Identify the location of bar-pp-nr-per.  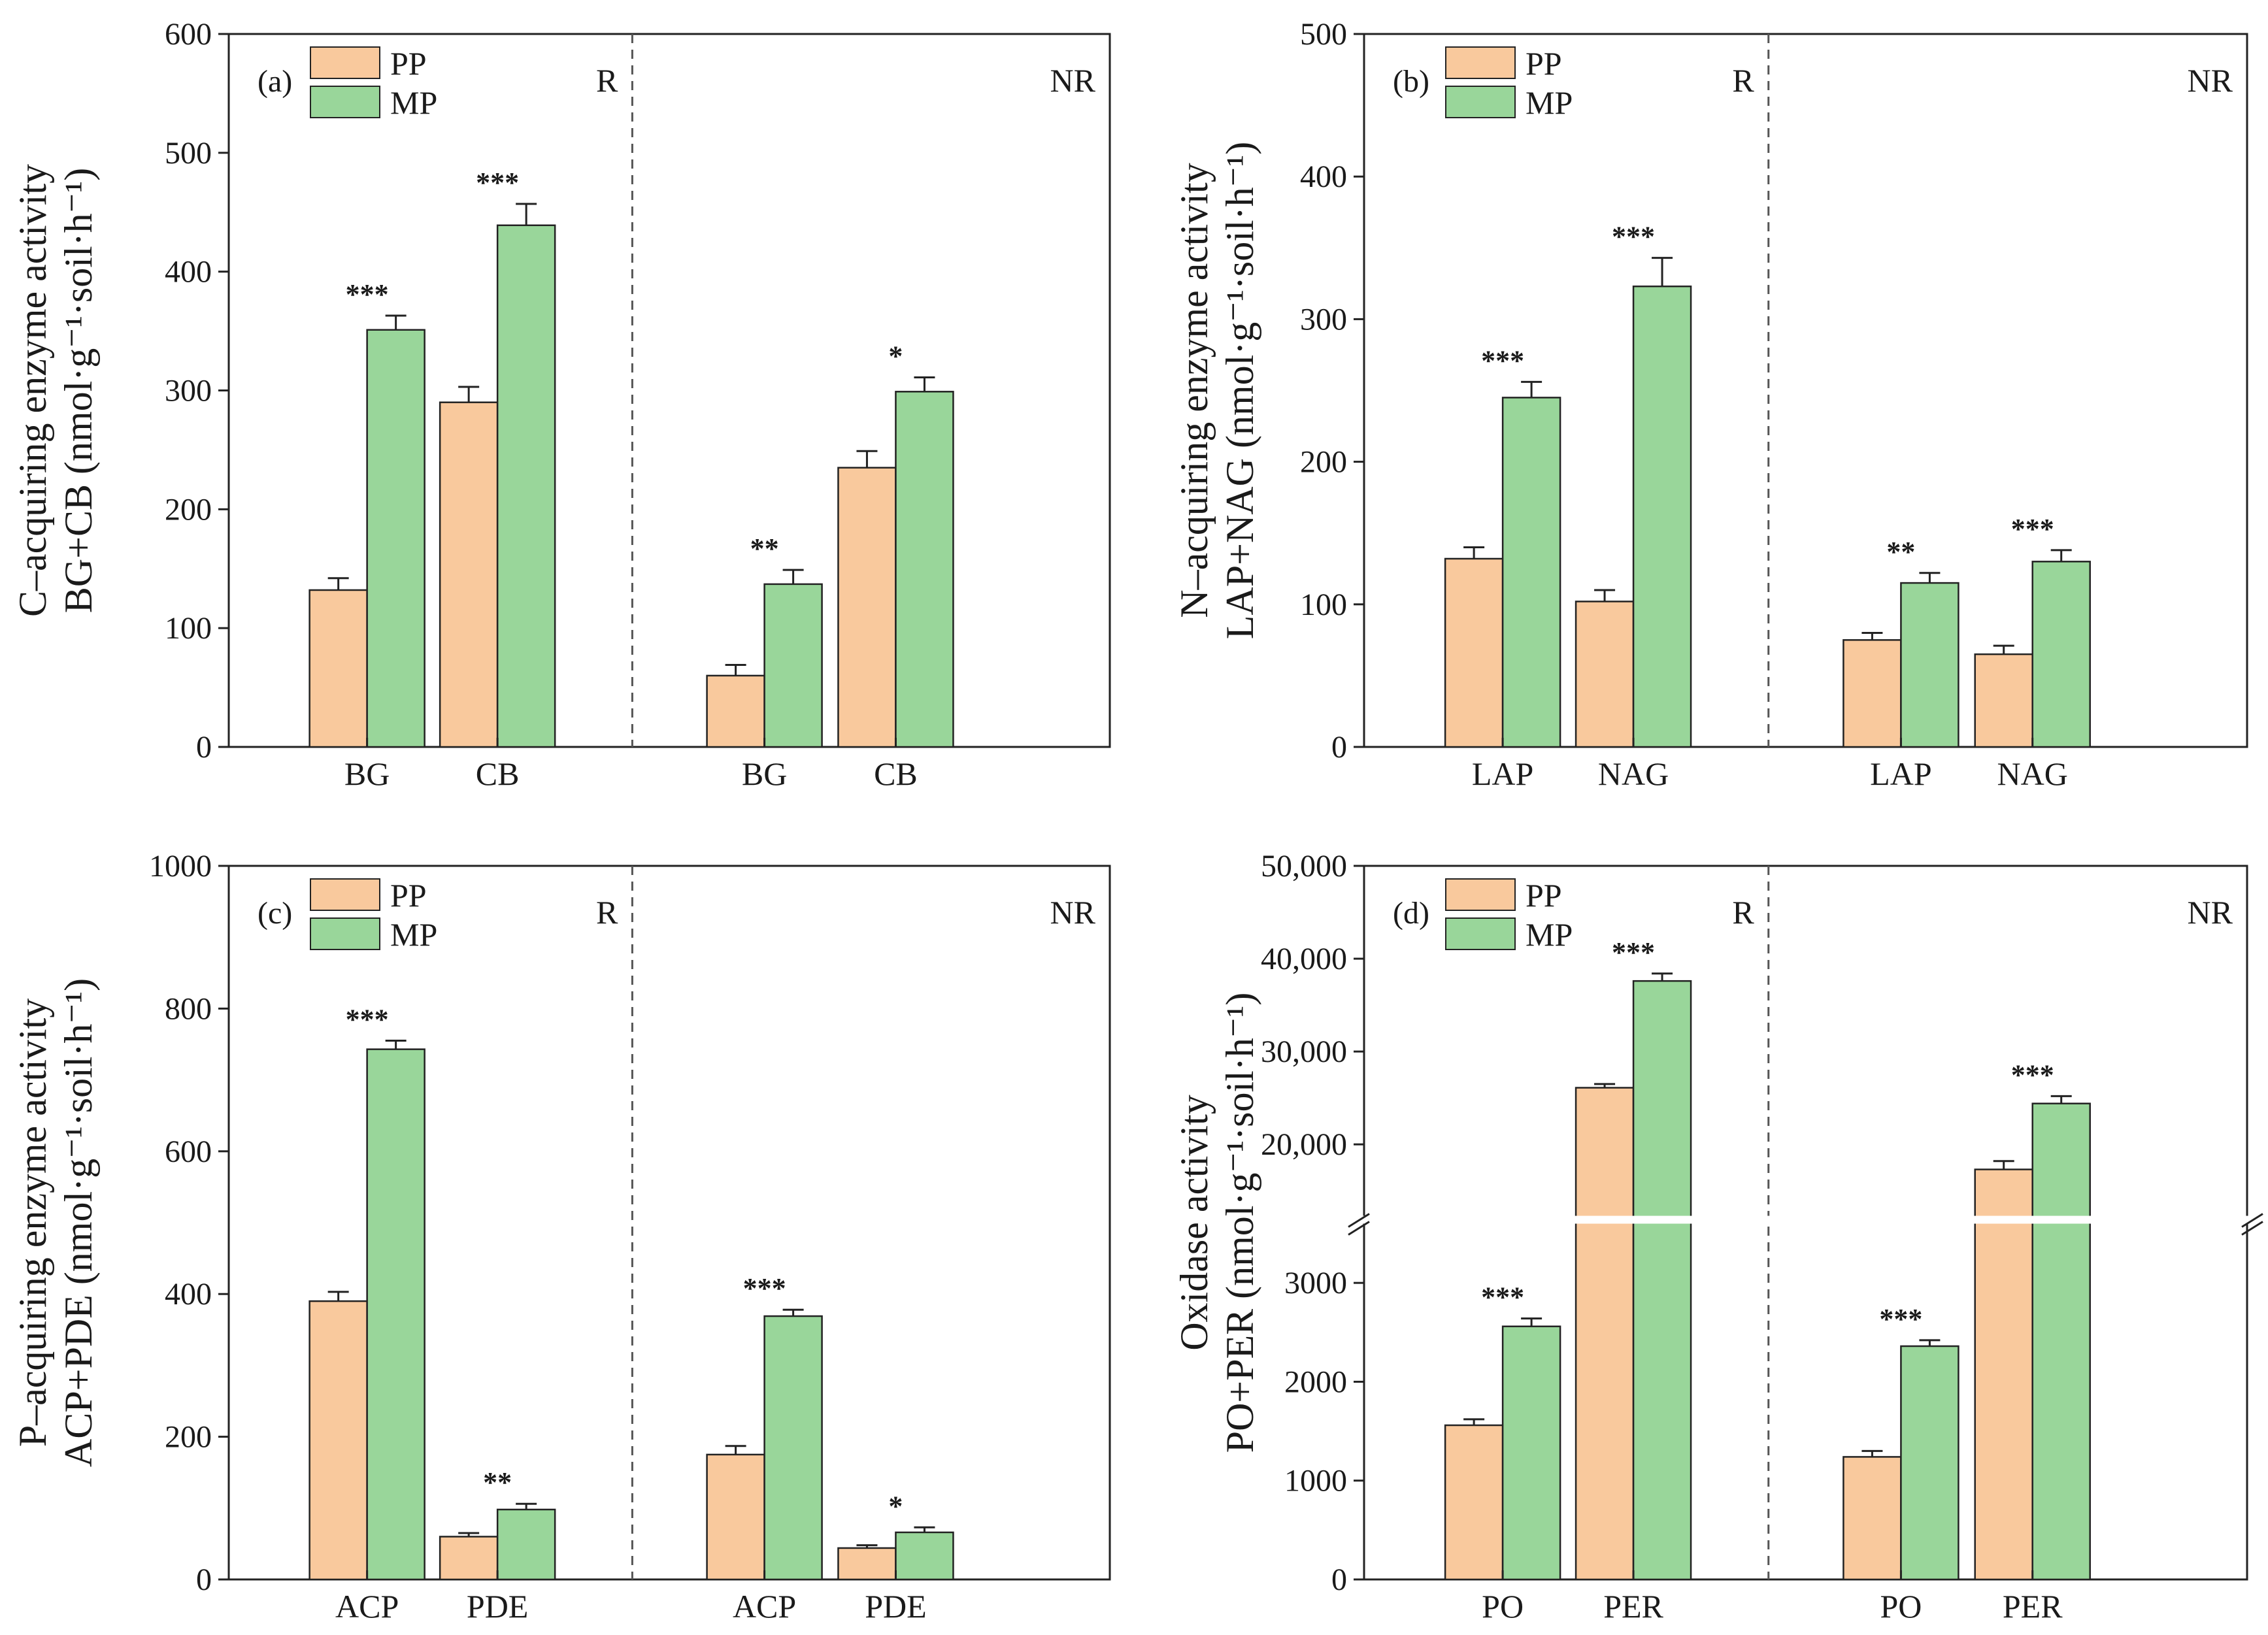
(2004, 1375).